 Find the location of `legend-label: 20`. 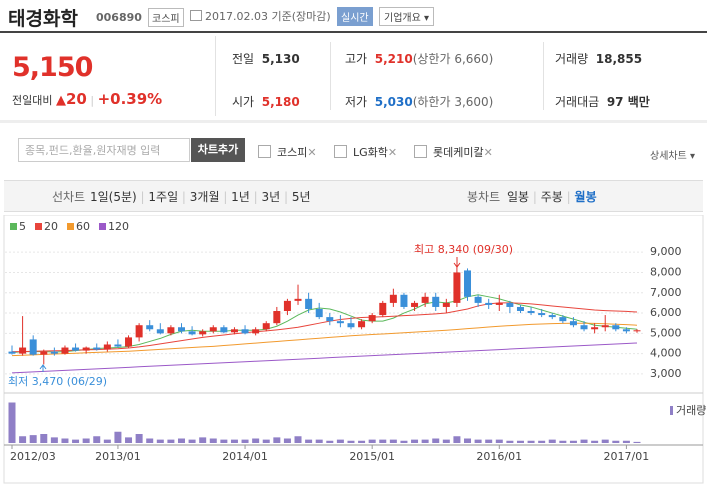

legend-label: 20 is located at coordinates (51, 226).